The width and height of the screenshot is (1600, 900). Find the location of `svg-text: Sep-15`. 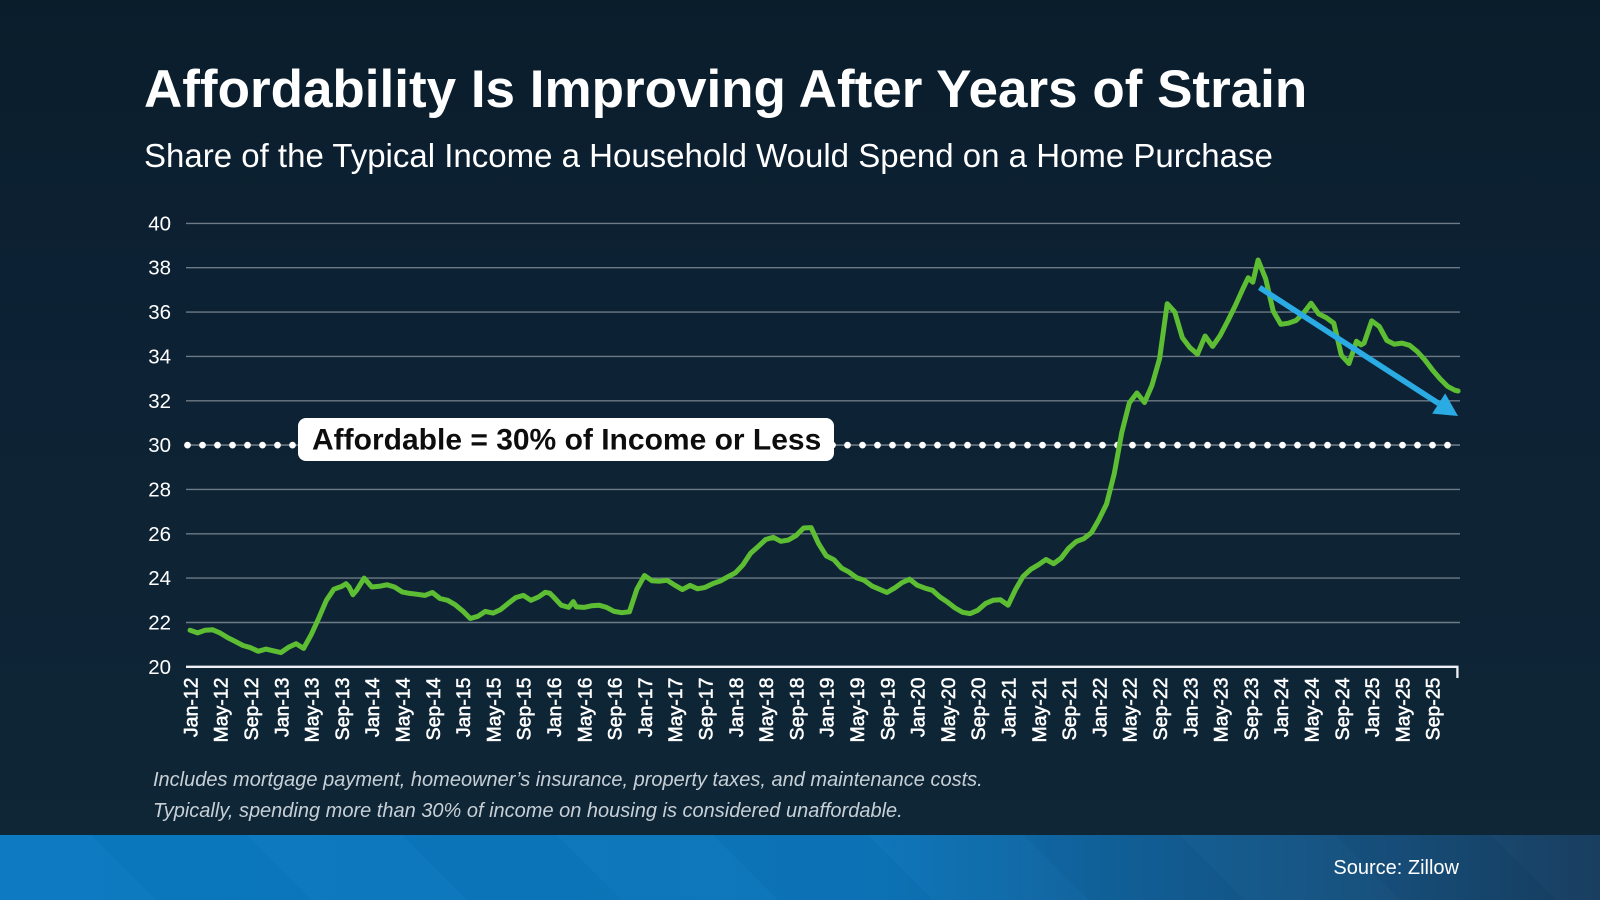

svg-text: Sep-15 is located at coordinates (525, 708).